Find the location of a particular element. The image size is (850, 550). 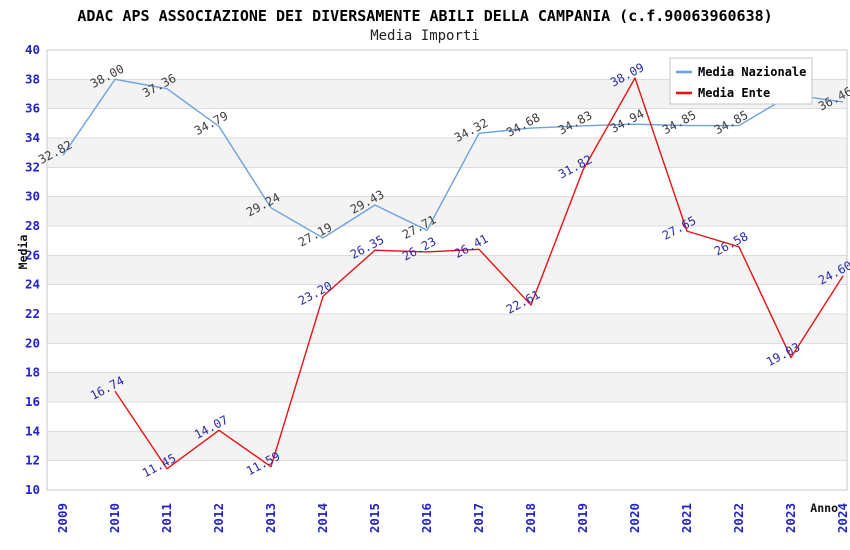

y-tick-label: 22 is located at coordinates (32, 313).